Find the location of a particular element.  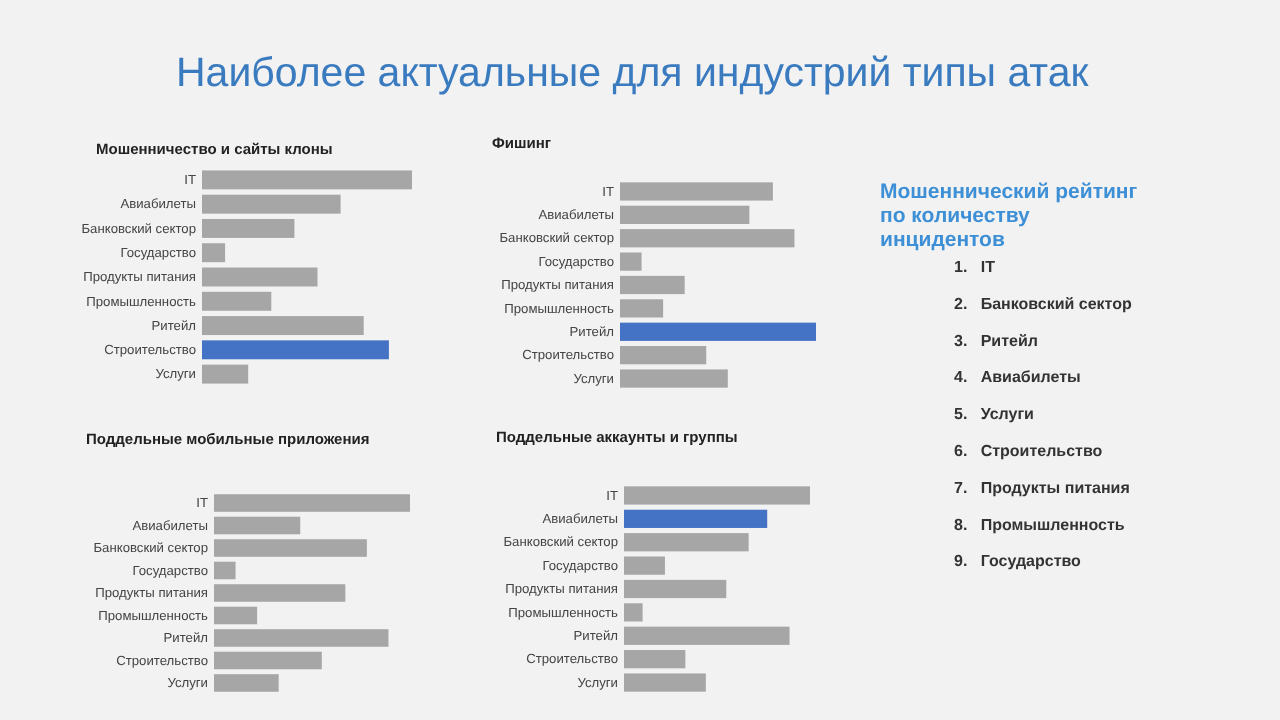

text: 9. Государство is located at coordinates (1018, 561).